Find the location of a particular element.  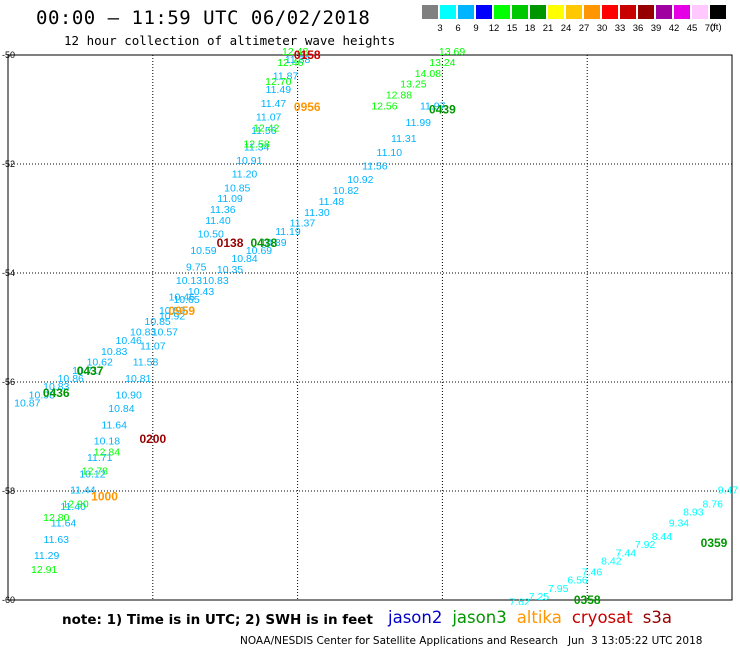

swh-value-jason2: 7.95 is located at coordinates (558, 589).